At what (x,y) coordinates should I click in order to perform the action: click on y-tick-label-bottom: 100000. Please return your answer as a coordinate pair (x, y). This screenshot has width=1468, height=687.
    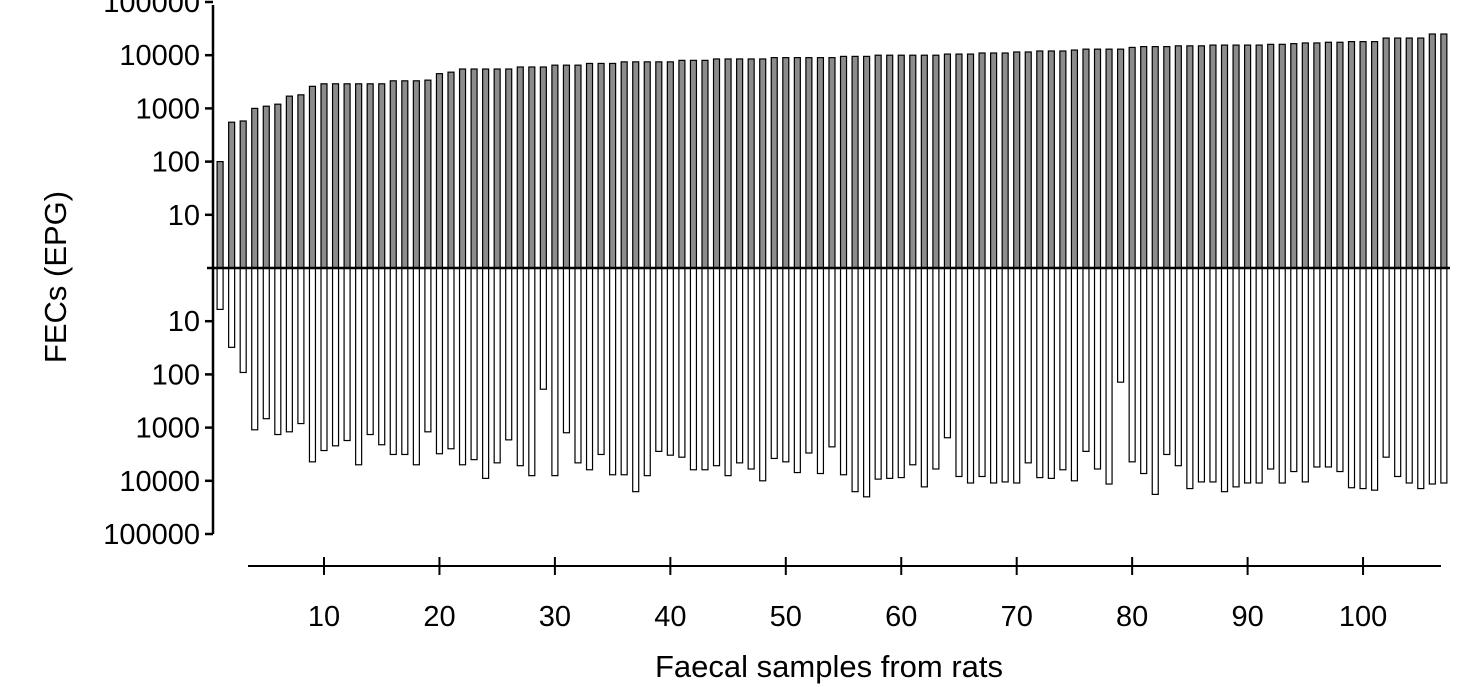
    Looking at the image, I should click on (151, 535).